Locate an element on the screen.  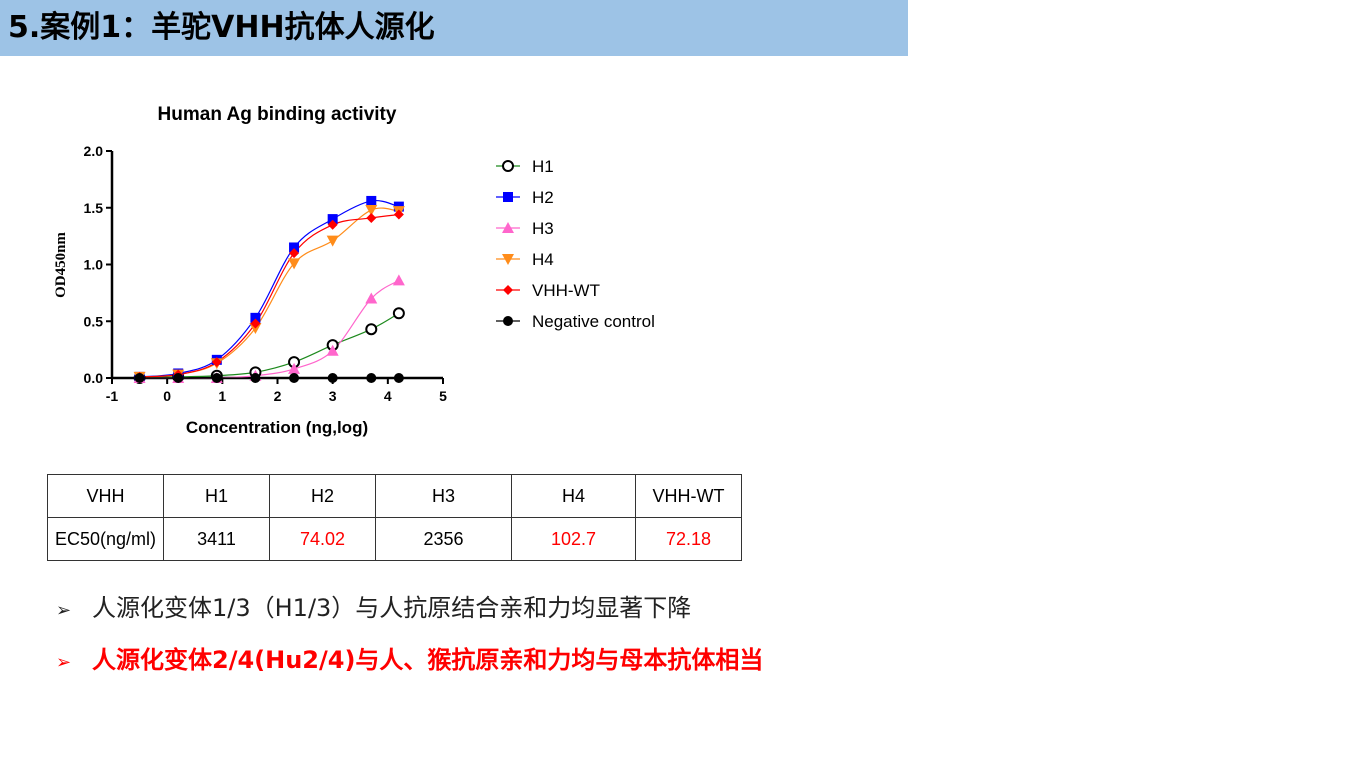
y-tick-label: 1.0 is located at coordinates (94, 265).